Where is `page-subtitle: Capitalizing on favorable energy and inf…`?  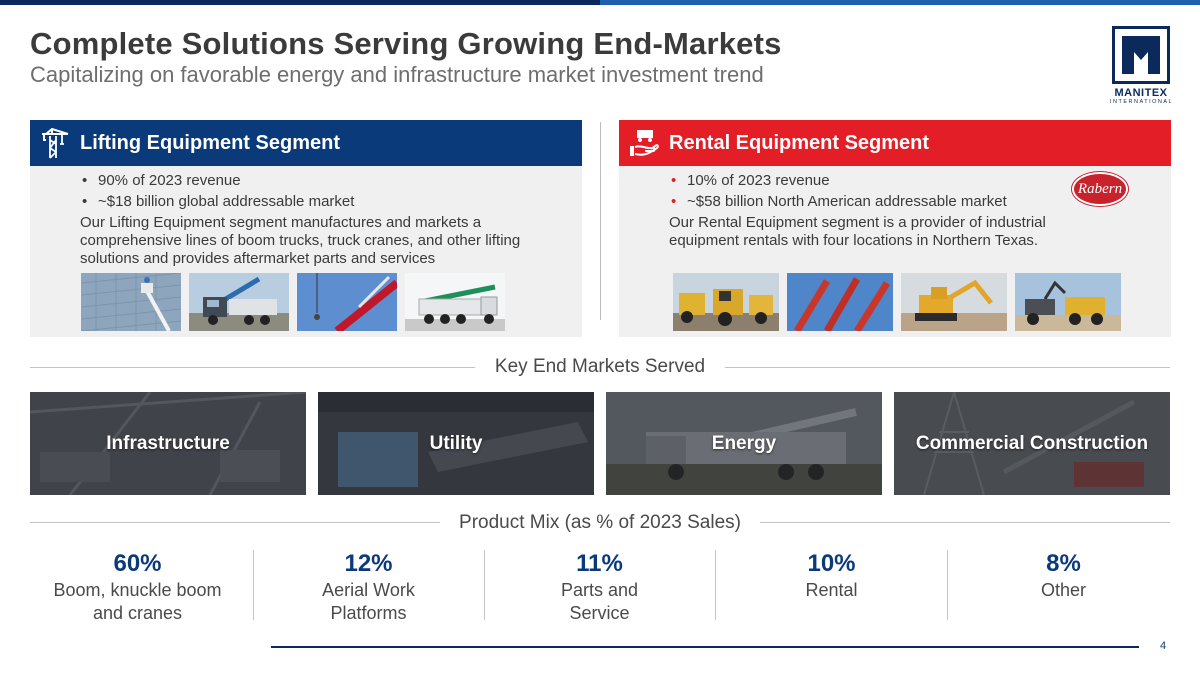 page-subtitle: Capitalizing on favorable energy and inf… is located at coordinates (397, 74).